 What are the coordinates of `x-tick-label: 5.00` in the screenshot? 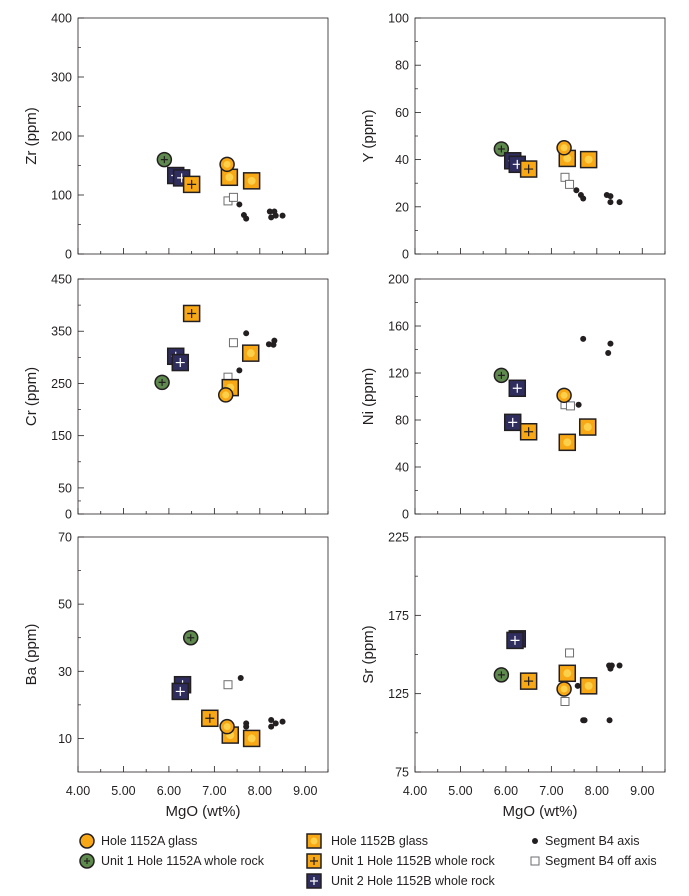 It's located at (123, 791).